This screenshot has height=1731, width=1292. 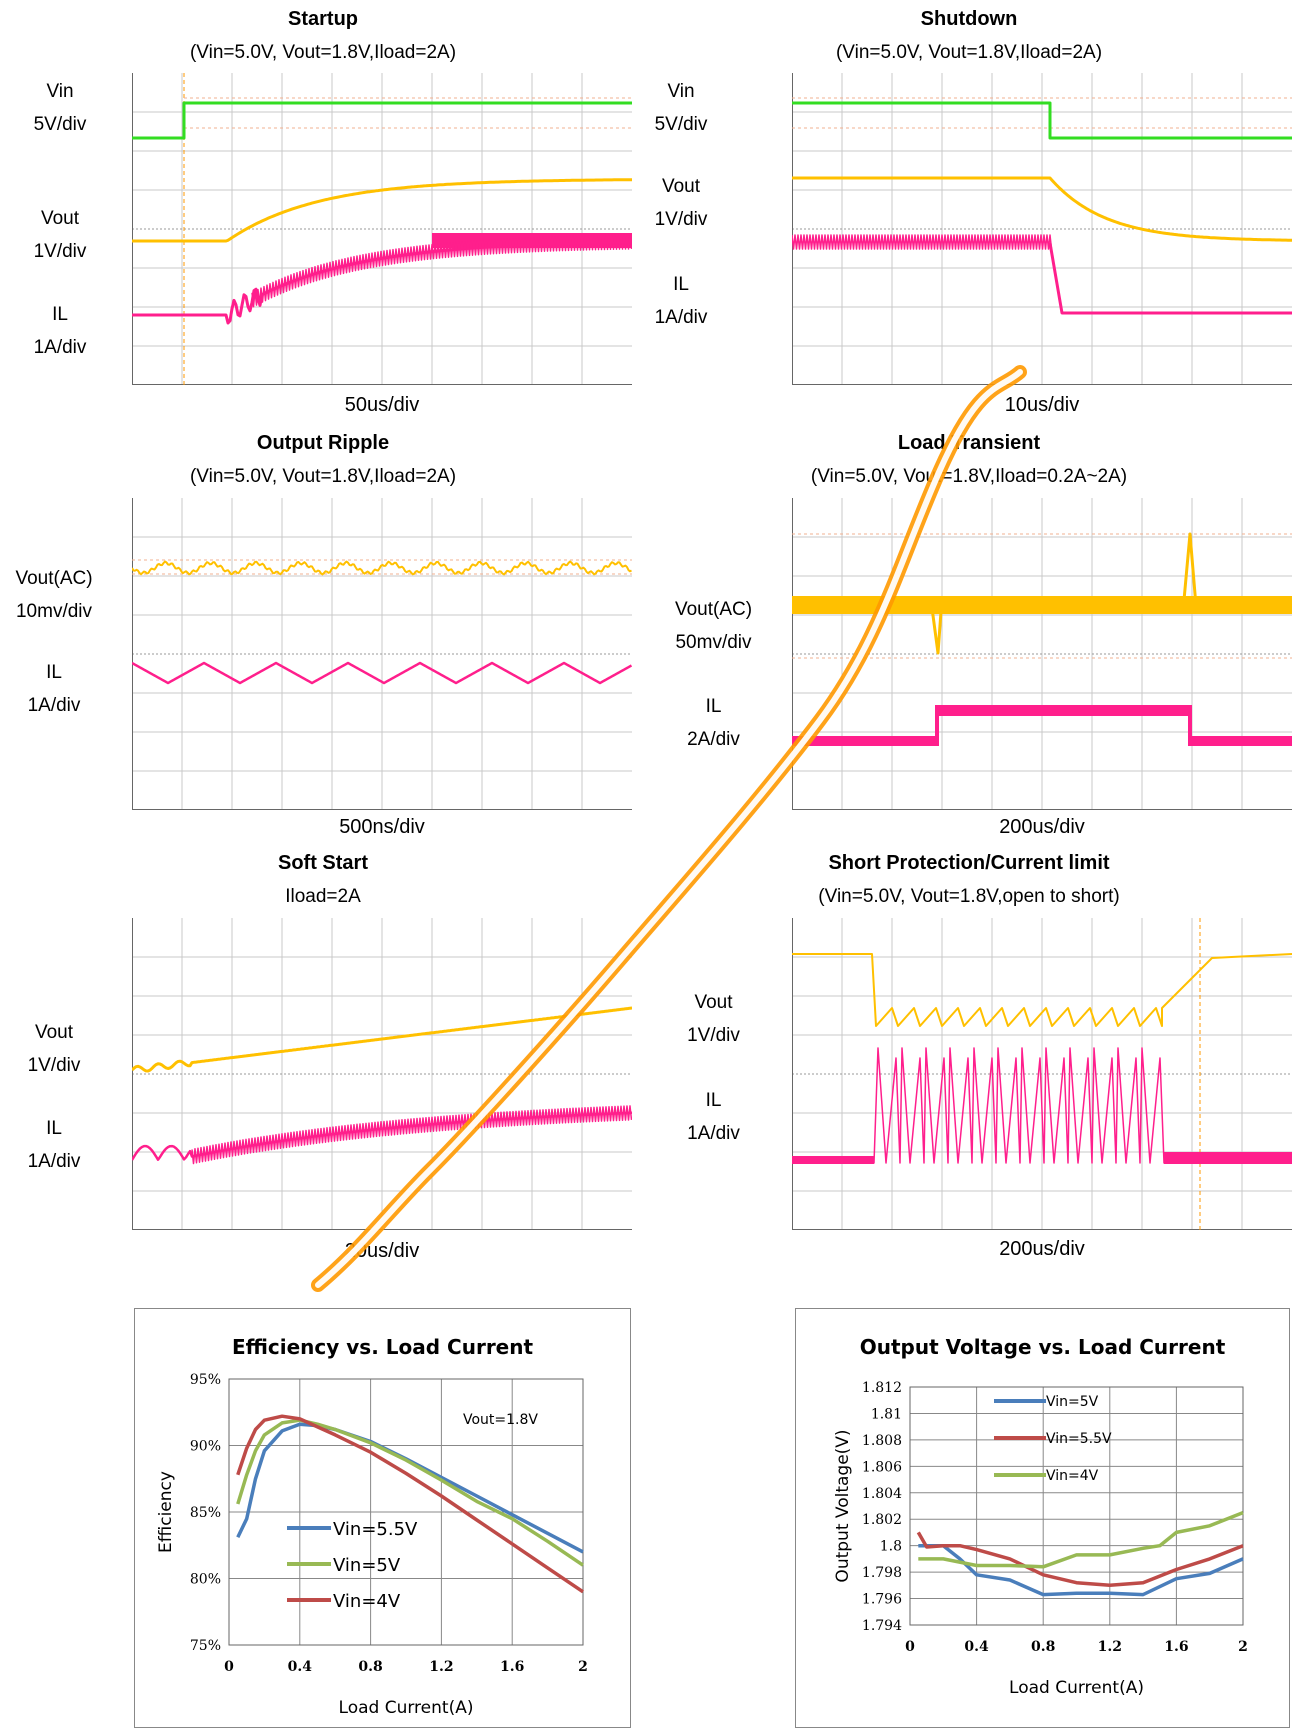 What do you see at coordinates (323, 863) in the screenshot?
I see `scope-title: Soft Start` at bounding box center [323, 863].